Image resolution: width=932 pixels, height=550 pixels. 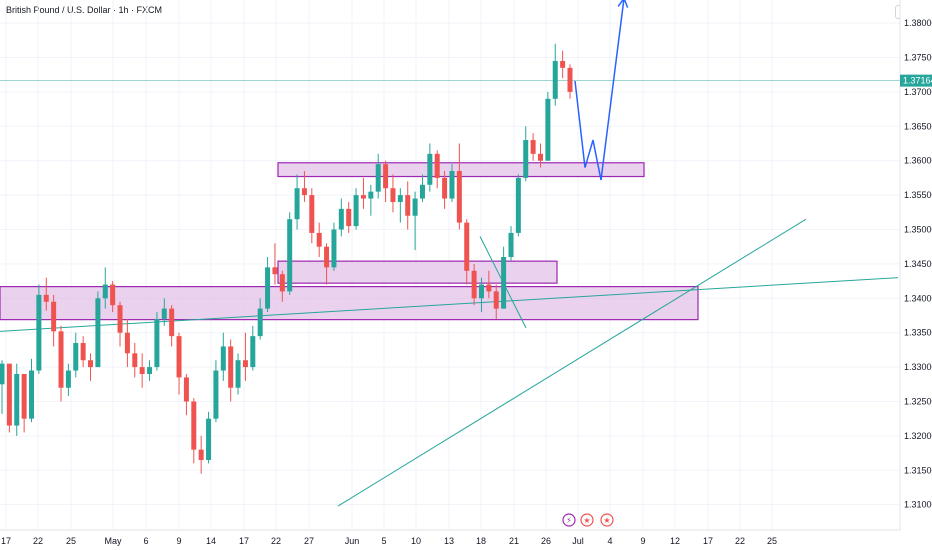 I want to click on price-axis-bg, so click(x=916, y=275).